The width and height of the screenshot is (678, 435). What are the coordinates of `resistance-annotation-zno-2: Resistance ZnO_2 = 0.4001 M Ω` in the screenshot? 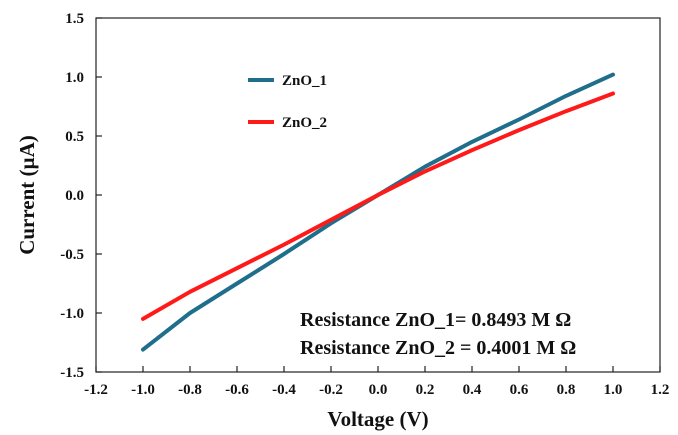 It's located at (438, 348).